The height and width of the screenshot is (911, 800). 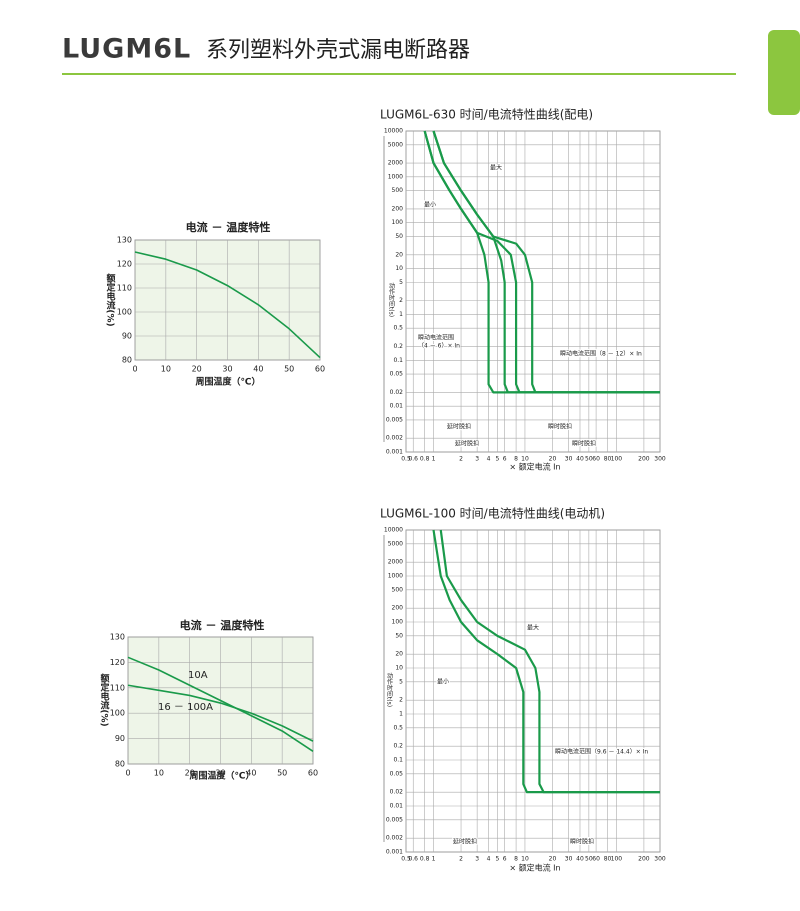 What do you see at coordinates (198, 675) in the screenshot?
I see `series-label: 10A` at bounding box center [198, 675].